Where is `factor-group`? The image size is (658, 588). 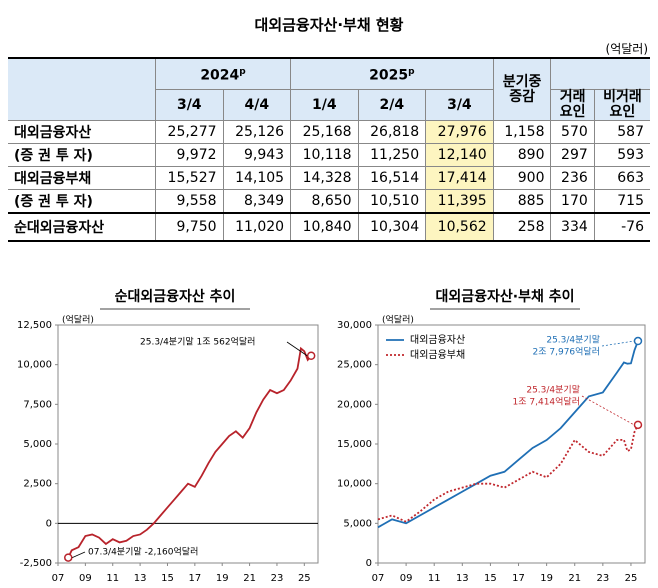
factor-group is located at coordinates (600, 73).